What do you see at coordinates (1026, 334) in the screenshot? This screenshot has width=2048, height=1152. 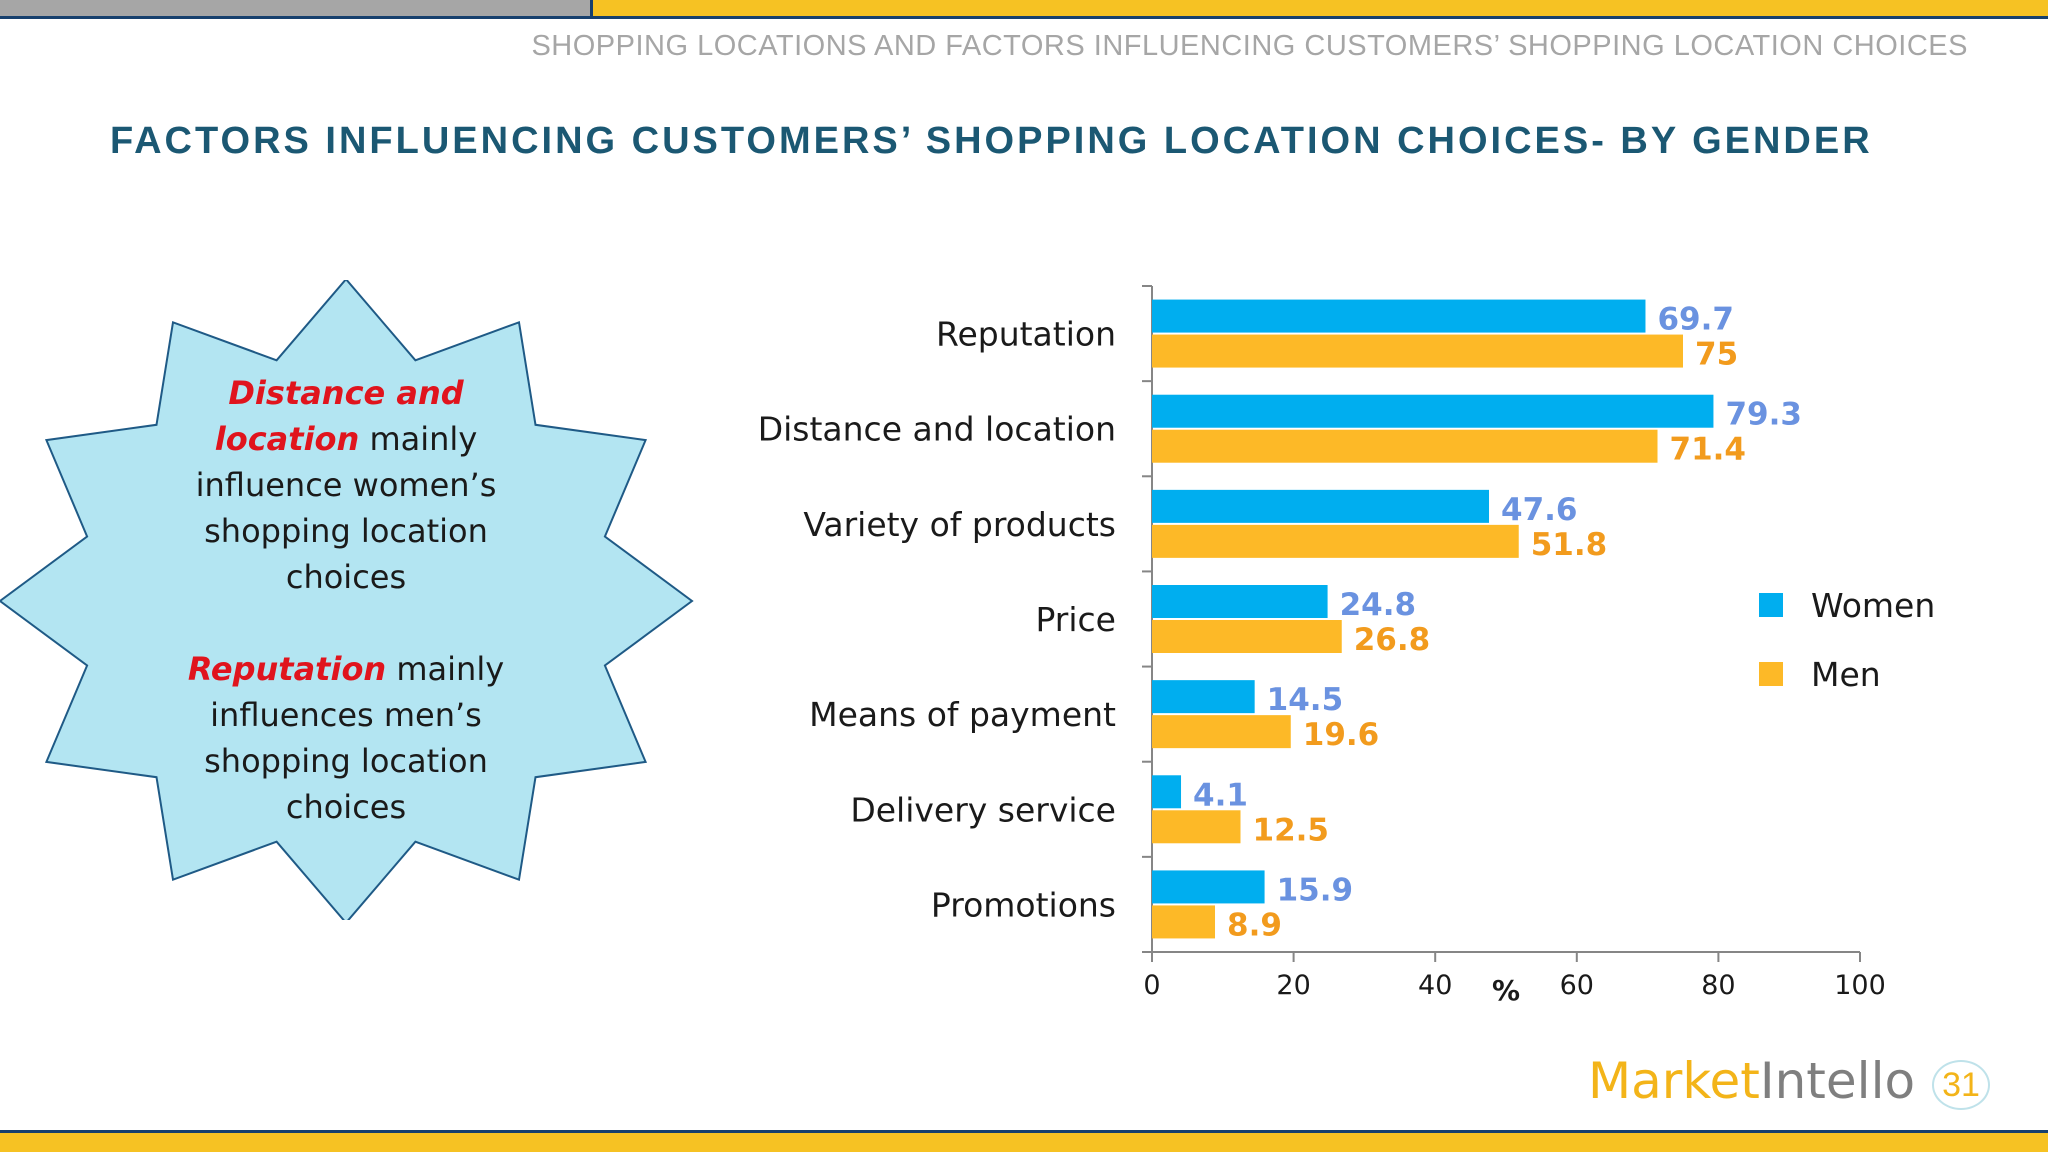 I see `category-label: Reputation` at bounding box center [1026, 334].